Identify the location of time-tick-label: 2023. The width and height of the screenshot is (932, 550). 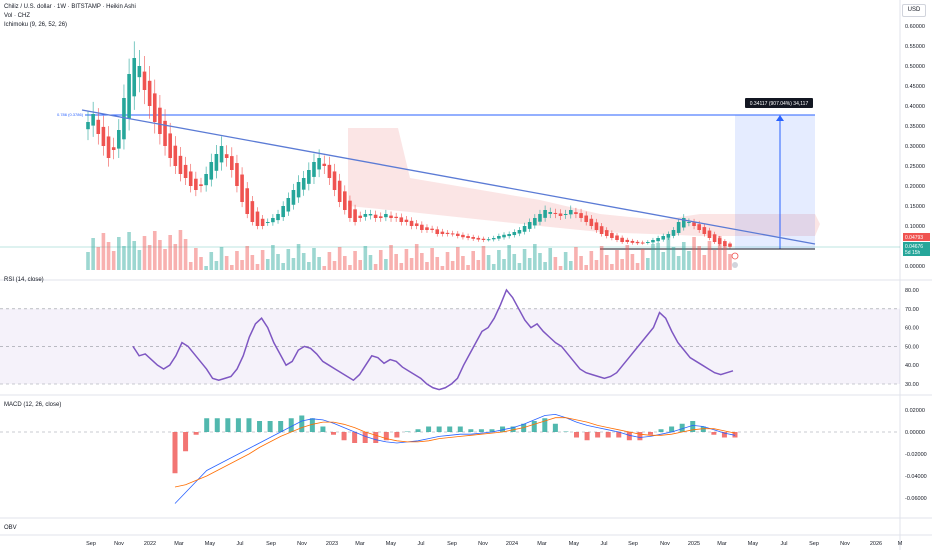
(332, 544).